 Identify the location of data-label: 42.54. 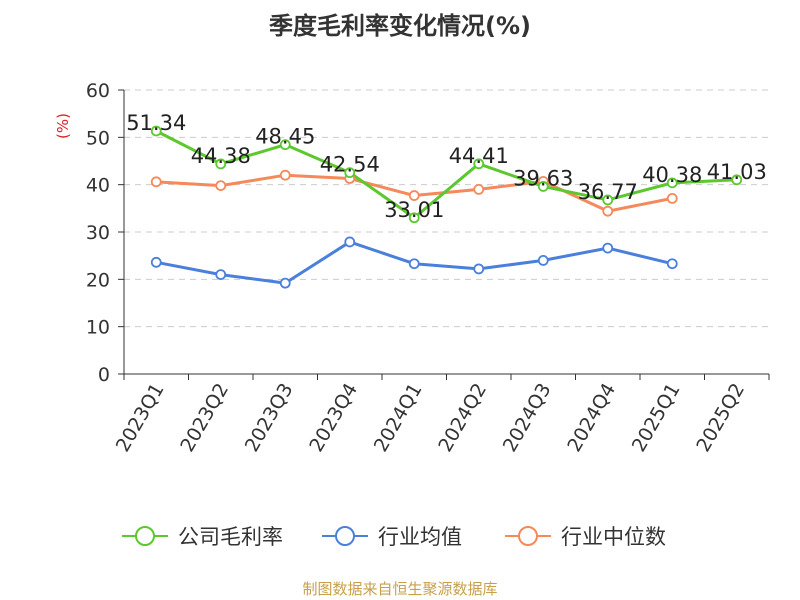
(350, 165).